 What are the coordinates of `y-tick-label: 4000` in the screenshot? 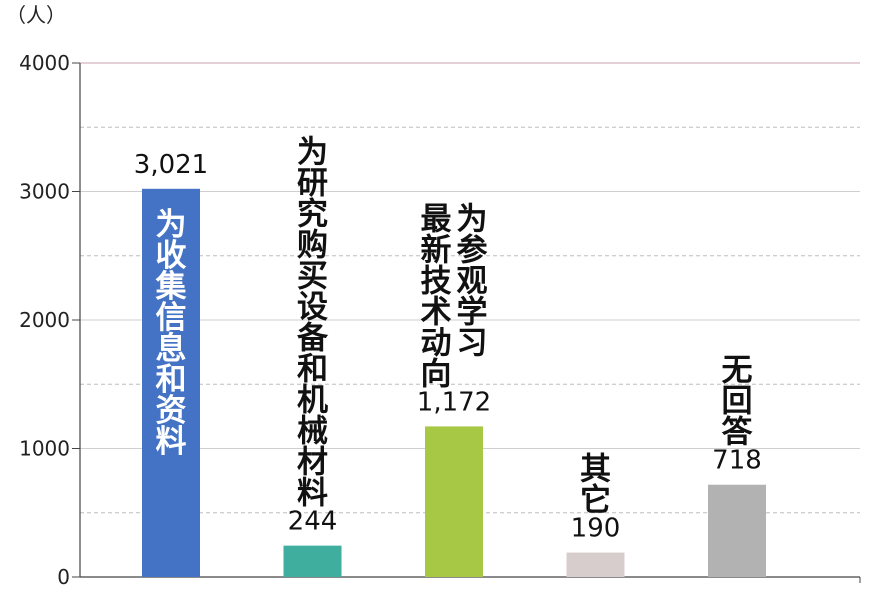 It's located at (44, 63).